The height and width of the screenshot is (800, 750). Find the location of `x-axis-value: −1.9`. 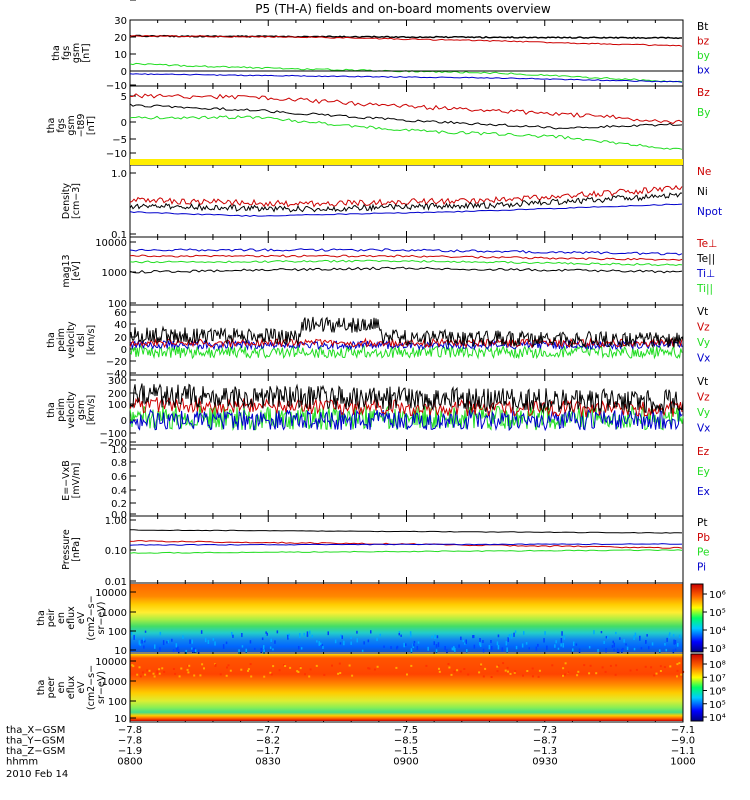

x-axis-value: −1.9 is located at coordinates (130, 751).